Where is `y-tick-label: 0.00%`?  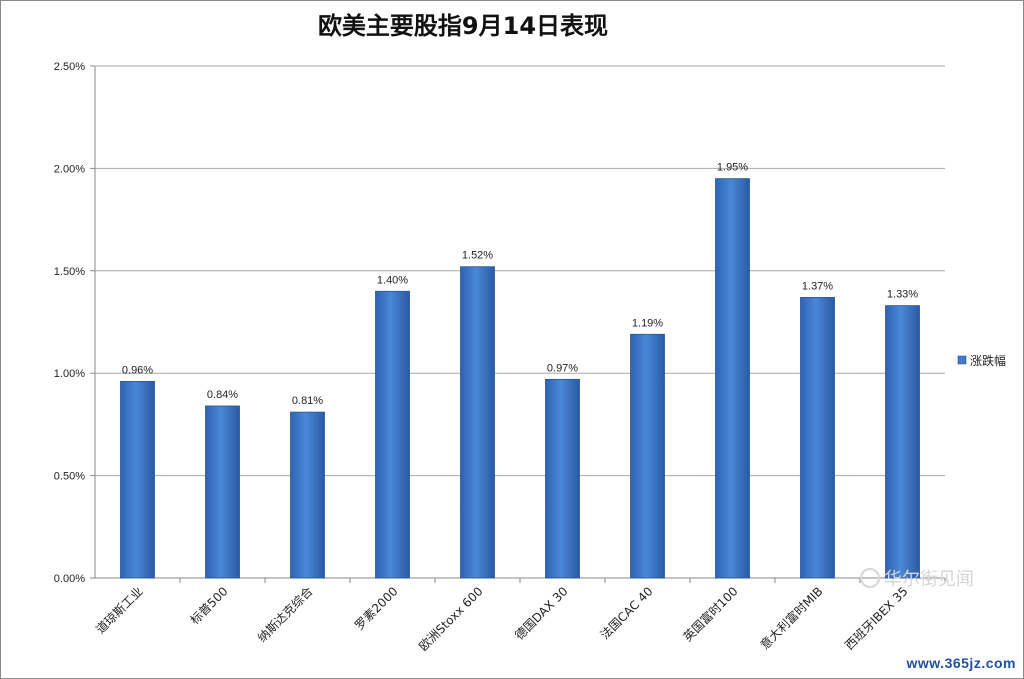 y-tick-label: 0.00% is located at coordinates (69, 579).